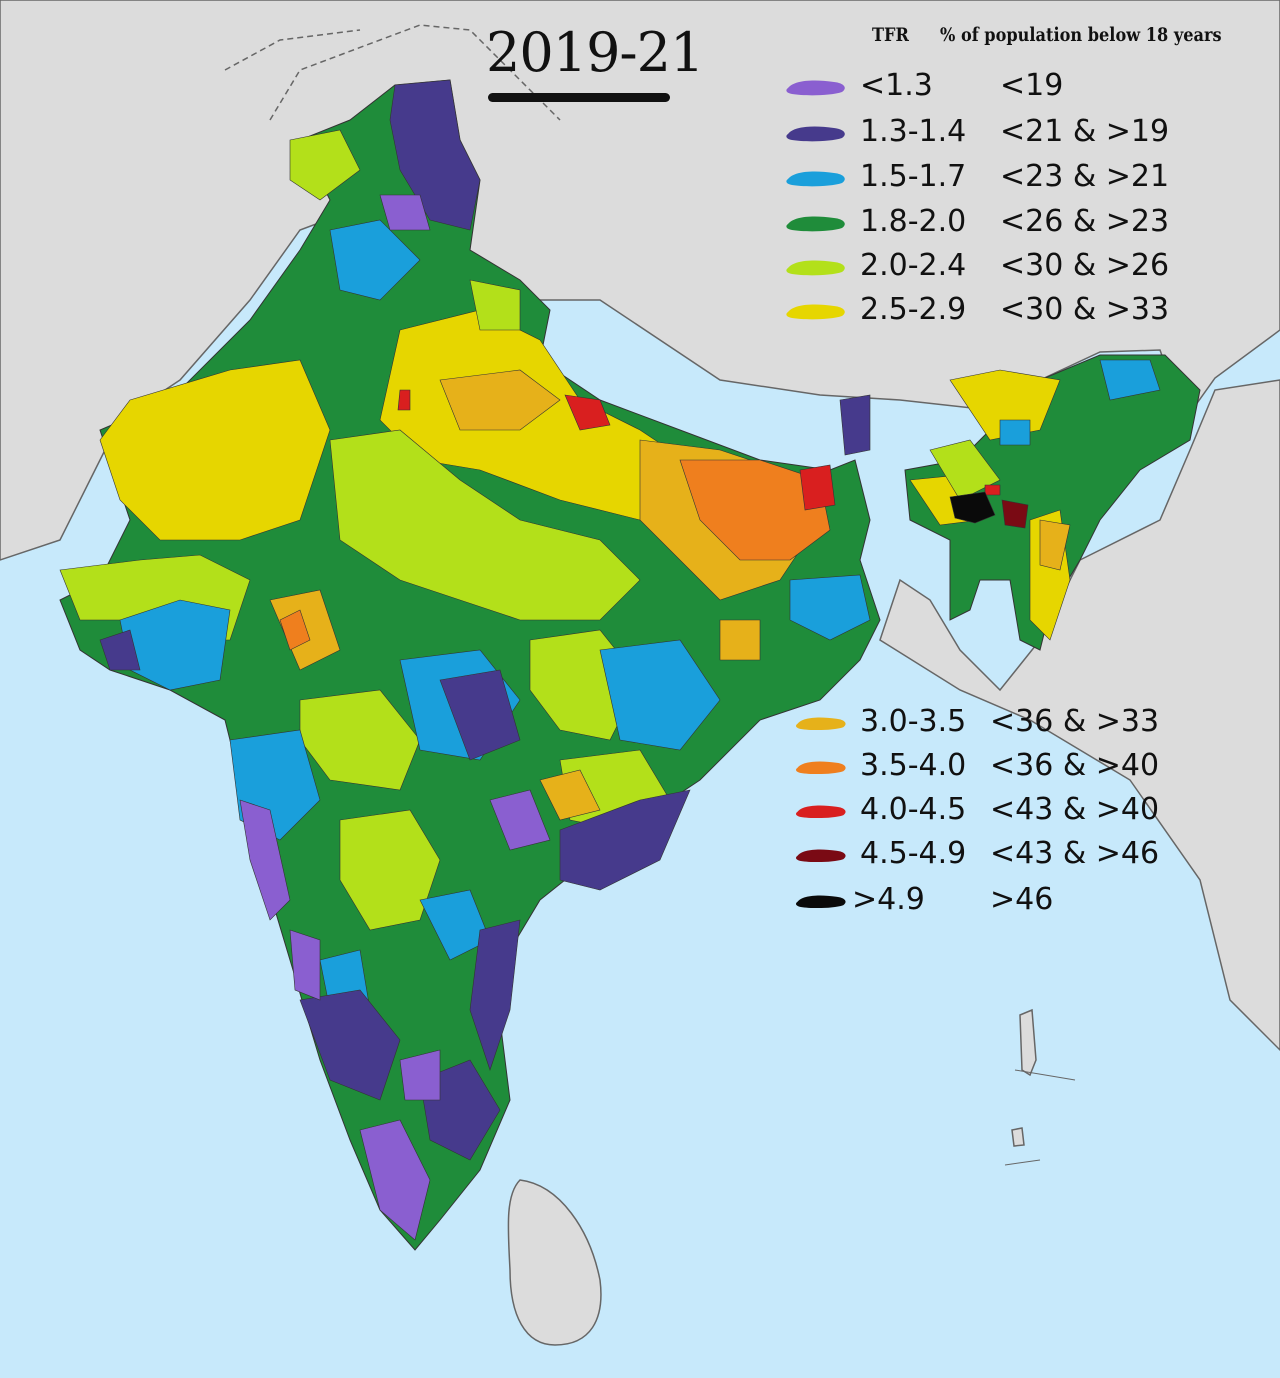 The image size is (1280, 1378). I want to click on sea-marks, so click(1040, 1117).